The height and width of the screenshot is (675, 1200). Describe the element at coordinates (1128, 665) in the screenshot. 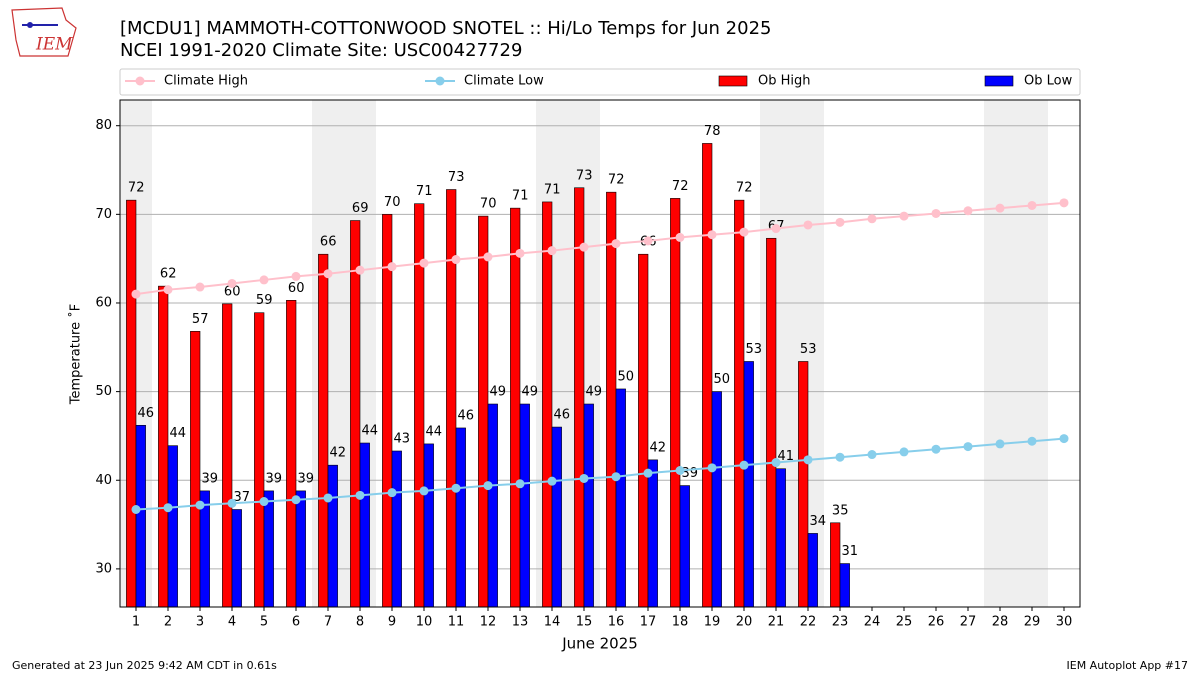

I see `footer-right: IEM Autoplot App #17` at that location.